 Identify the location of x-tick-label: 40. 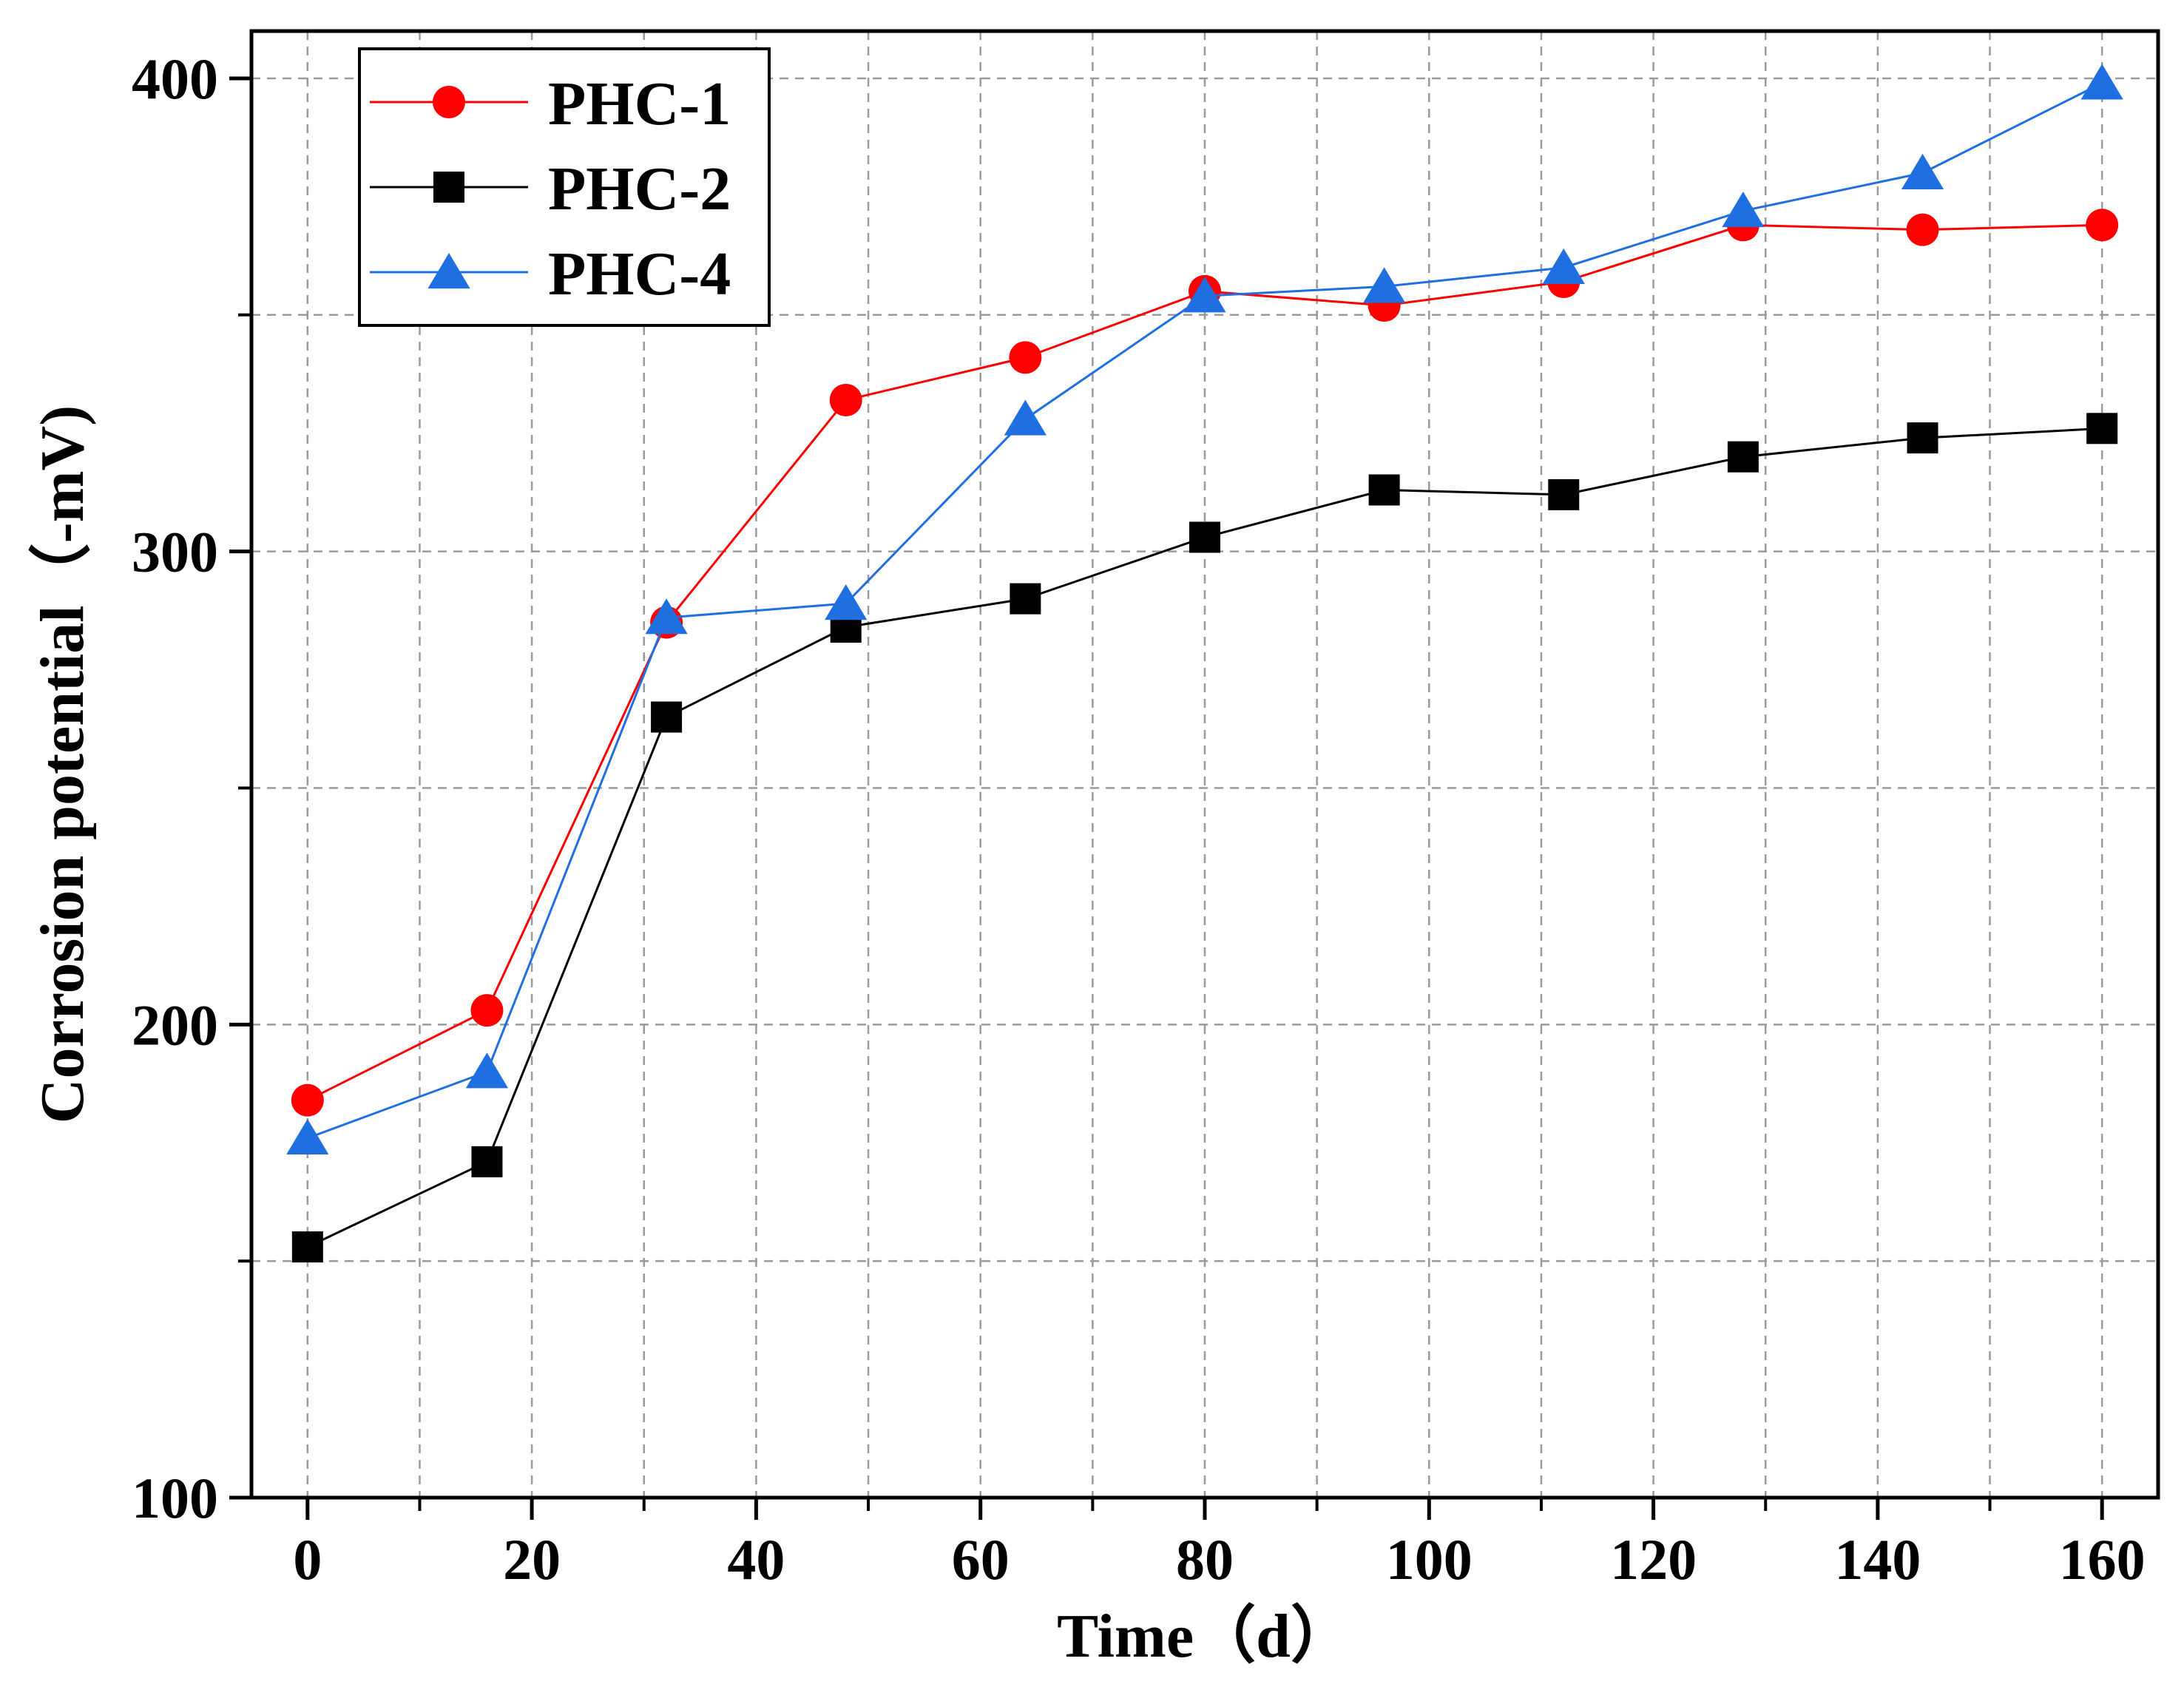
(756, 1559).